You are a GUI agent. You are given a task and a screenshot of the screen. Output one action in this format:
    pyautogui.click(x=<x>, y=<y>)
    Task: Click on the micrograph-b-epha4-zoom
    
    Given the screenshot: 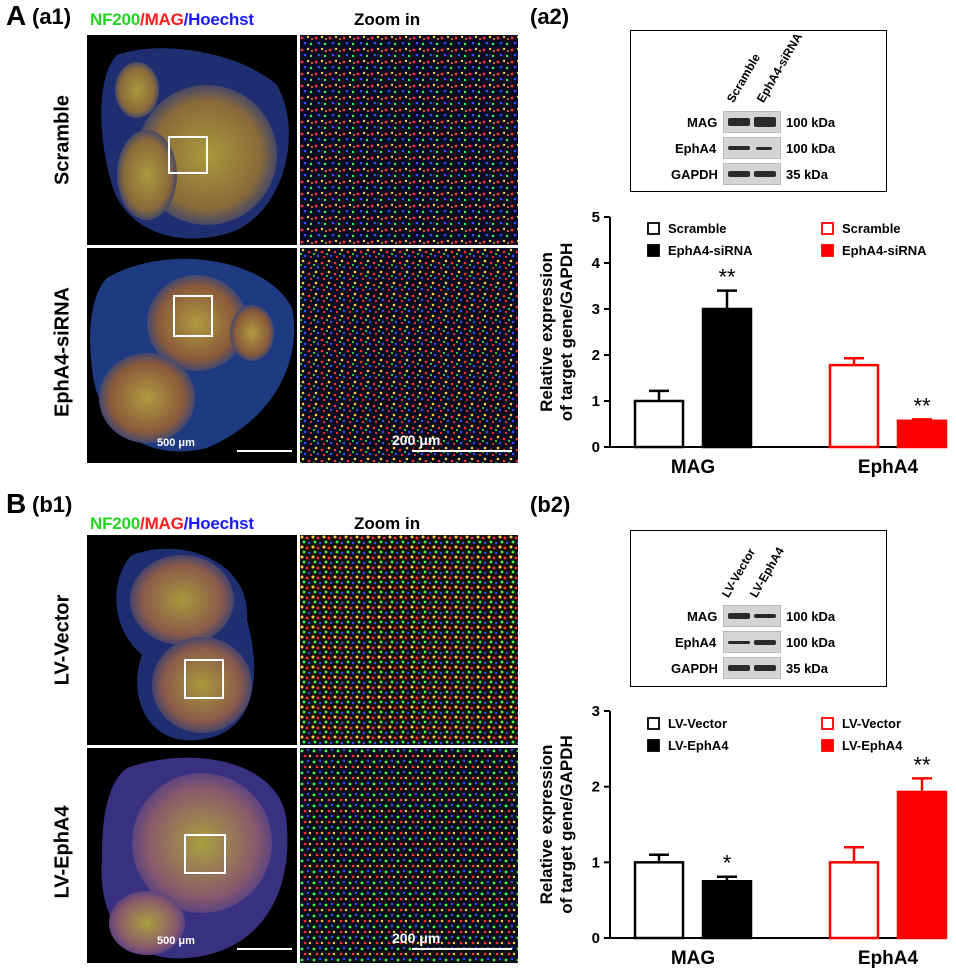 What is the action you would take?
    pyautogui.click(x=409, y=855)
    